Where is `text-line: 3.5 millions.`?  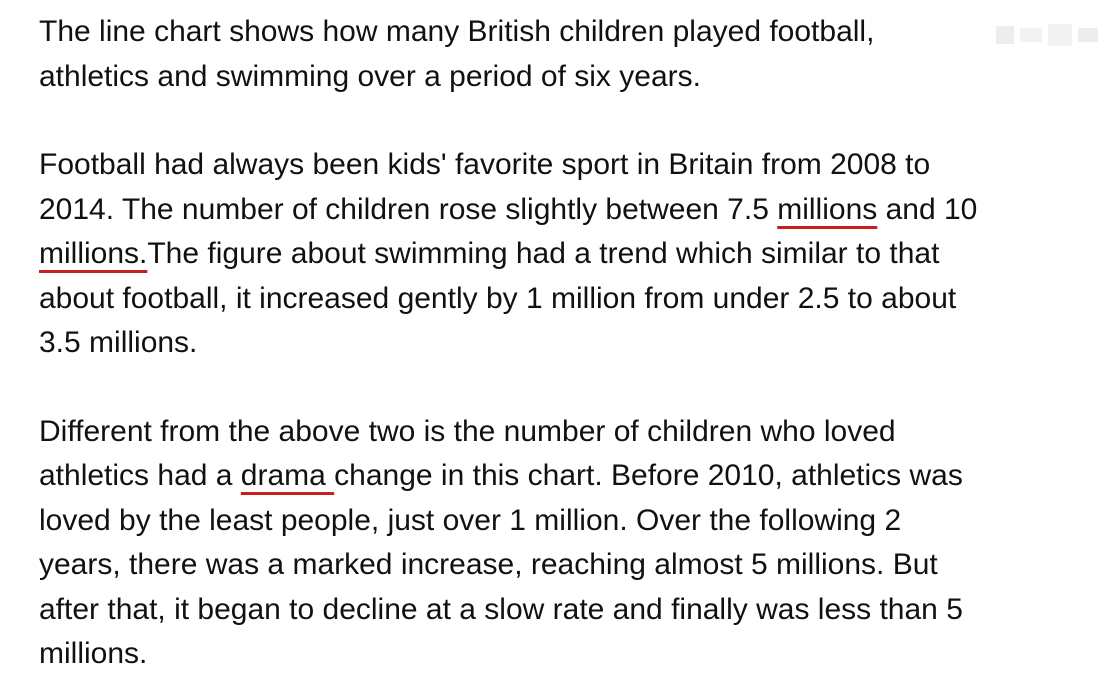
text-line: 3.5 millions. is located at coordinates (569, 343).